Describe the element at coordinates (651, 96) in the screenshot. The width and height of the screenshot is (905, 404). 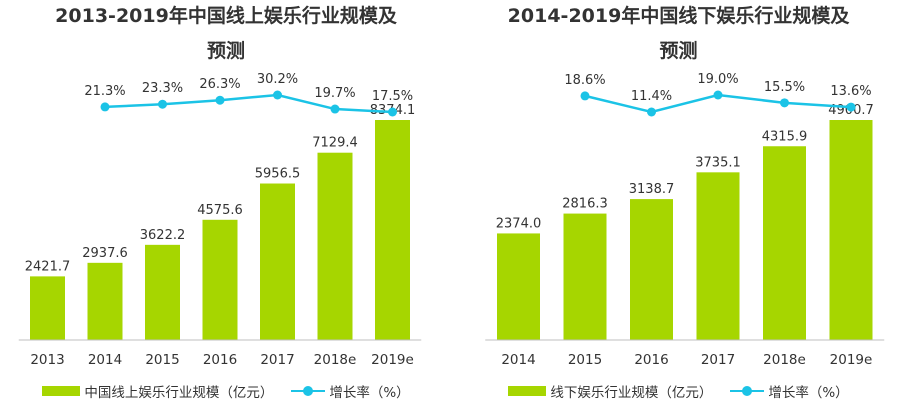
I see `growth-value-label: 11.4%` at that location.